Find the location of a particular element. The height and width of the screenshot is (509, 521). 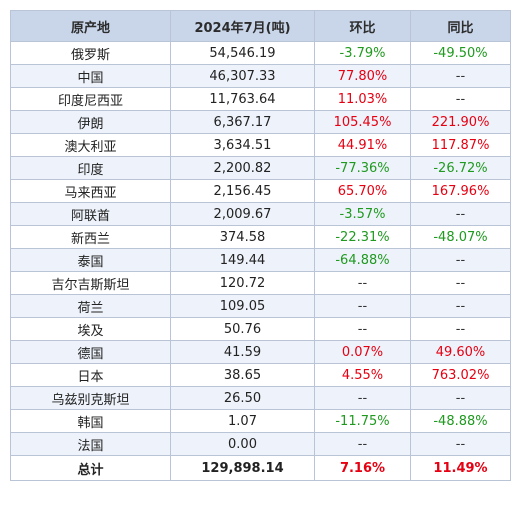

cell-volume: 2,009.67 is located at coordinates (242, 214).